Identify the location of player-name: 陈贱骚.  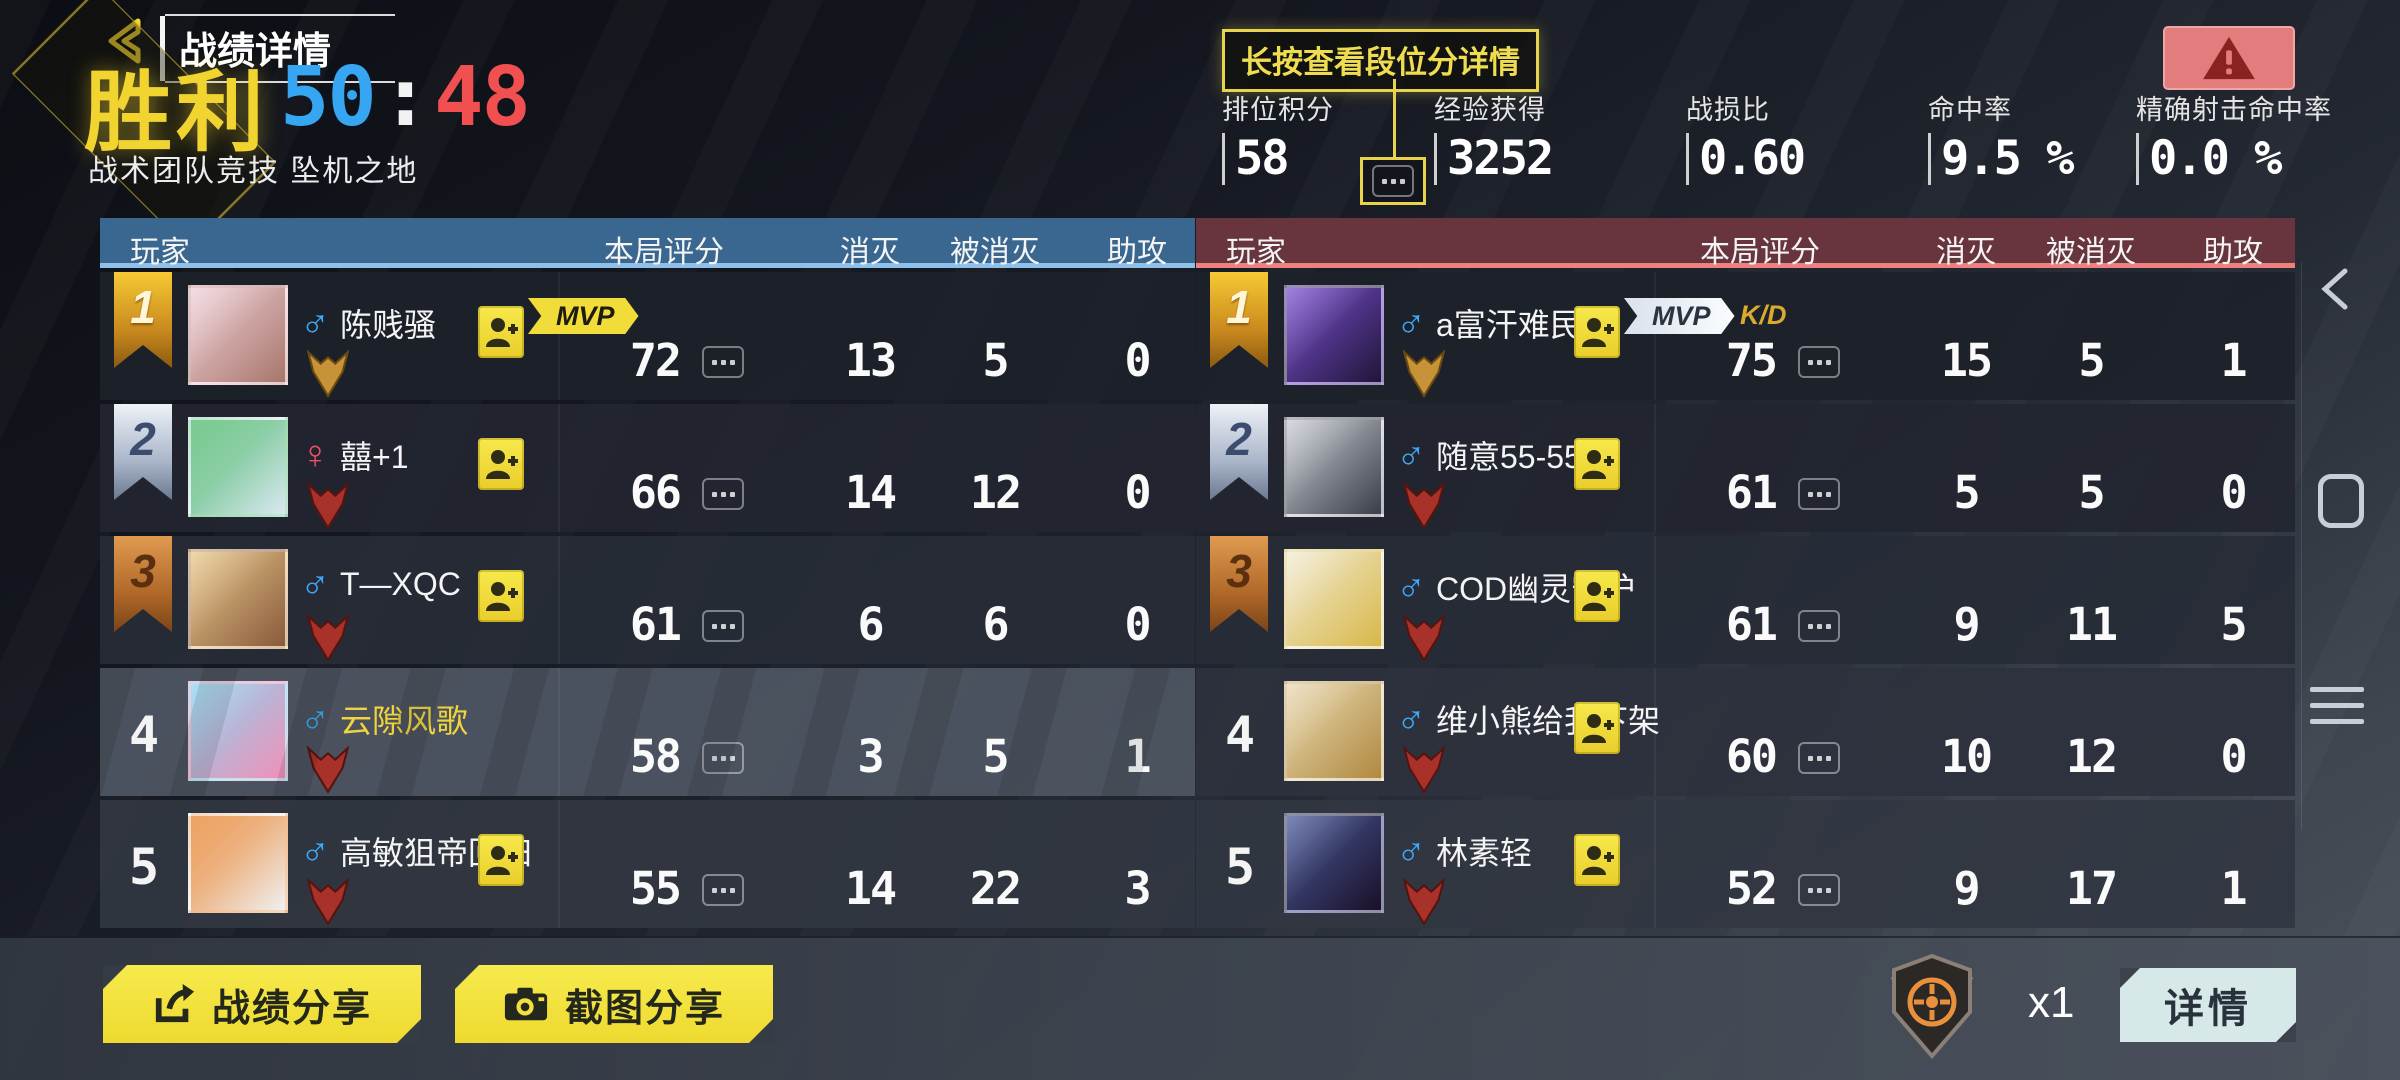
(388, 325).